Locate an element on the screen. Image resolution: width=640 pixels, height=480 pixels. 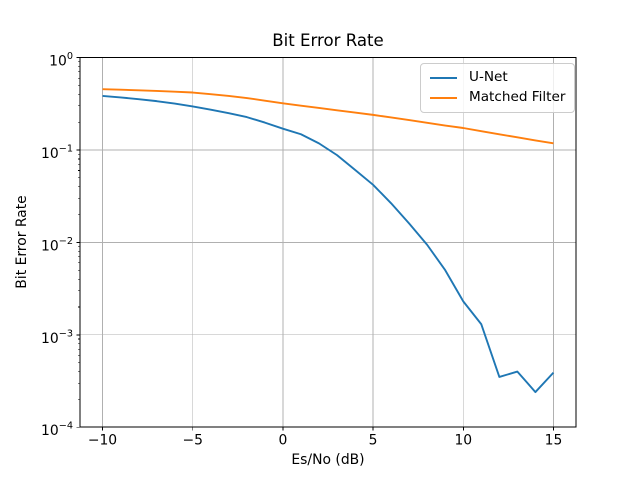
legend-label-matched-filter: Matched Filter is located at coordinates (517, 97).